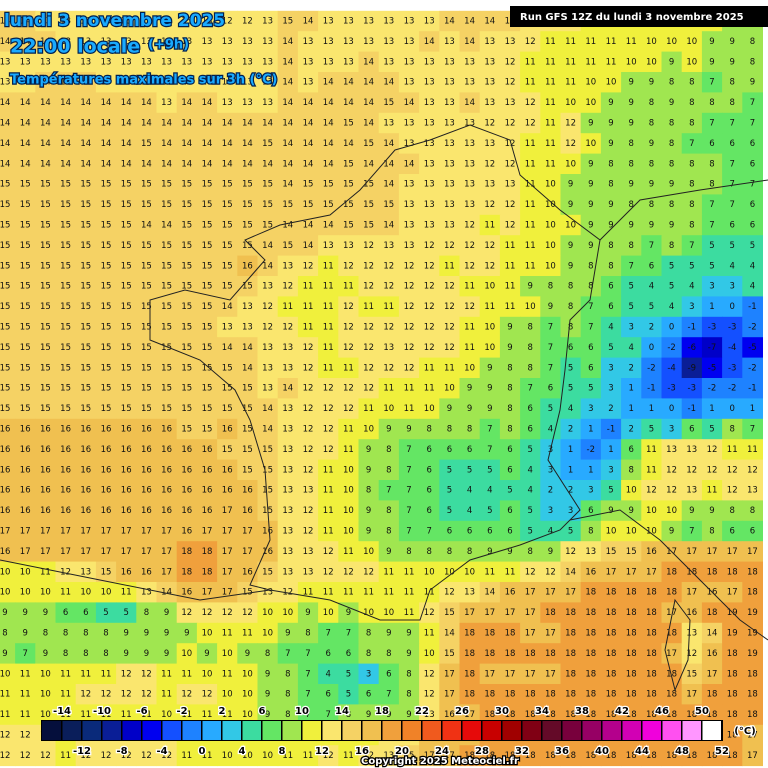 This screenshot has height=768, width=768. Describe the element at coordinates (630, 368) in the screenshot. I see `cell-value: 2` at that location.